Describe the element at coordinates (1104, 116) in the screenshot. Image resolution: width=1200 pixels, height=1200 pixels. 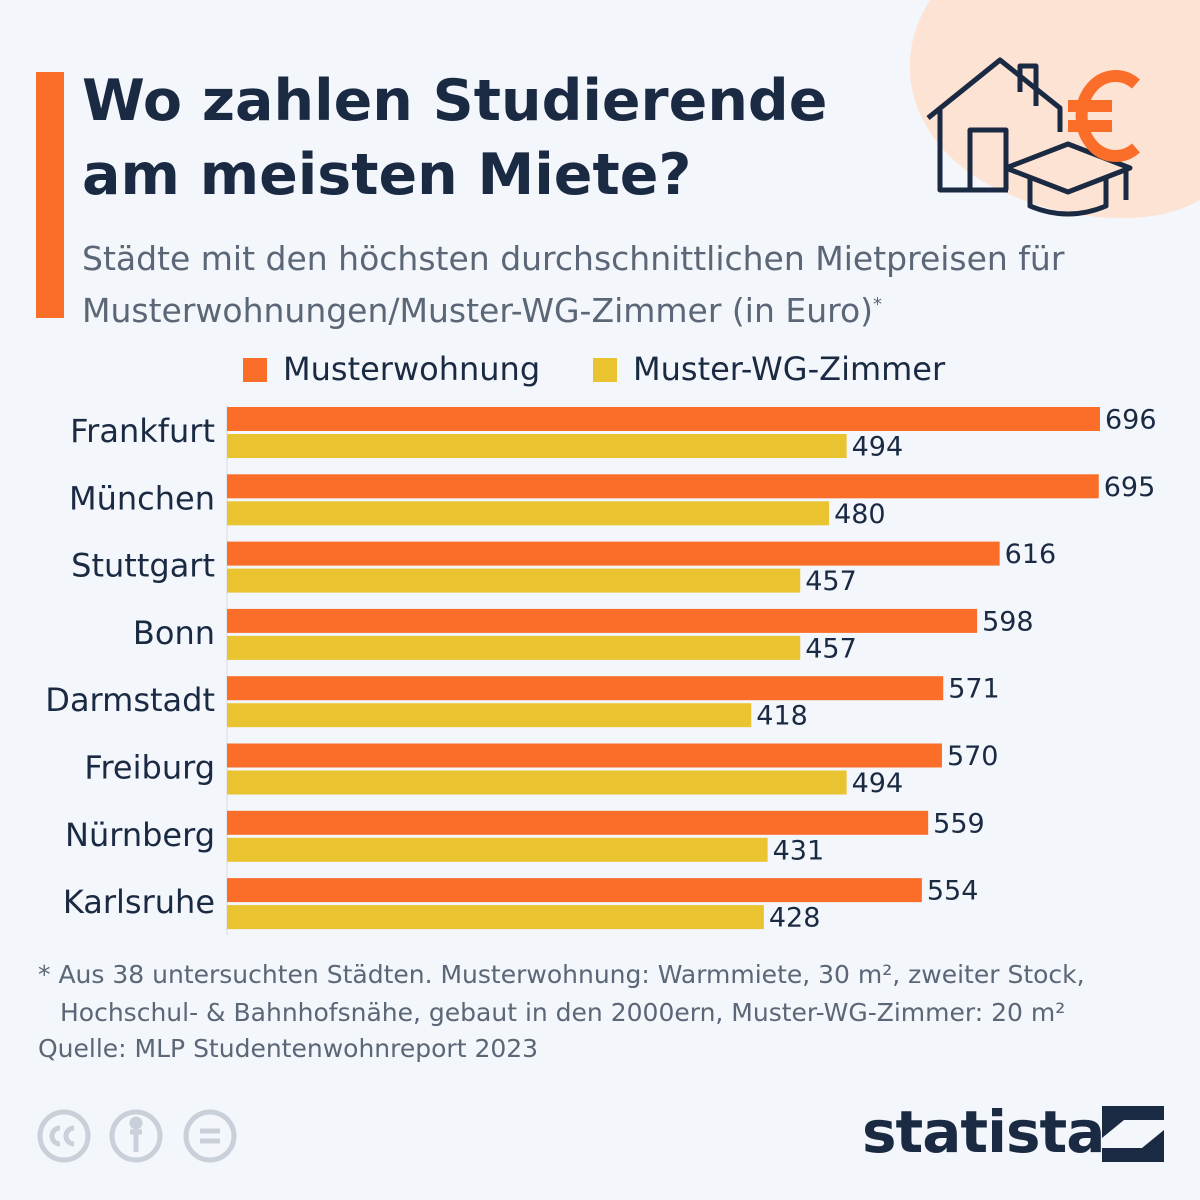
I see `euro-icon` at that location.